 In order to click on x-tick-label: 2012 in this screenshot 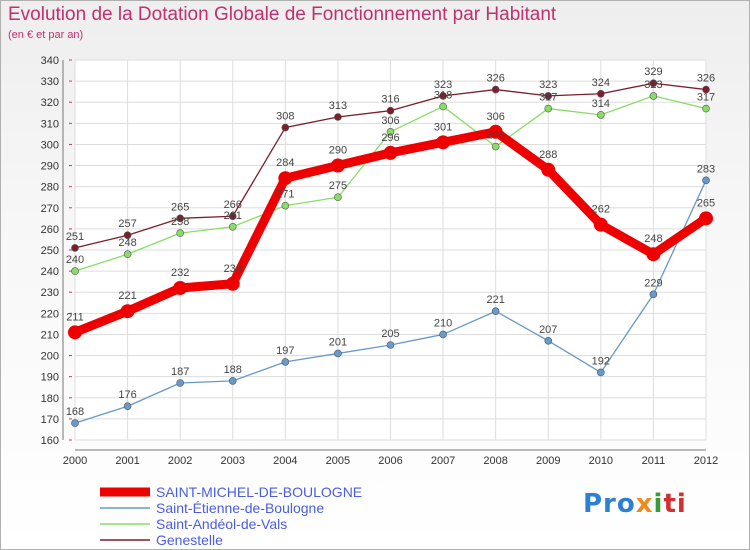, I will do `click(706, 461)`.